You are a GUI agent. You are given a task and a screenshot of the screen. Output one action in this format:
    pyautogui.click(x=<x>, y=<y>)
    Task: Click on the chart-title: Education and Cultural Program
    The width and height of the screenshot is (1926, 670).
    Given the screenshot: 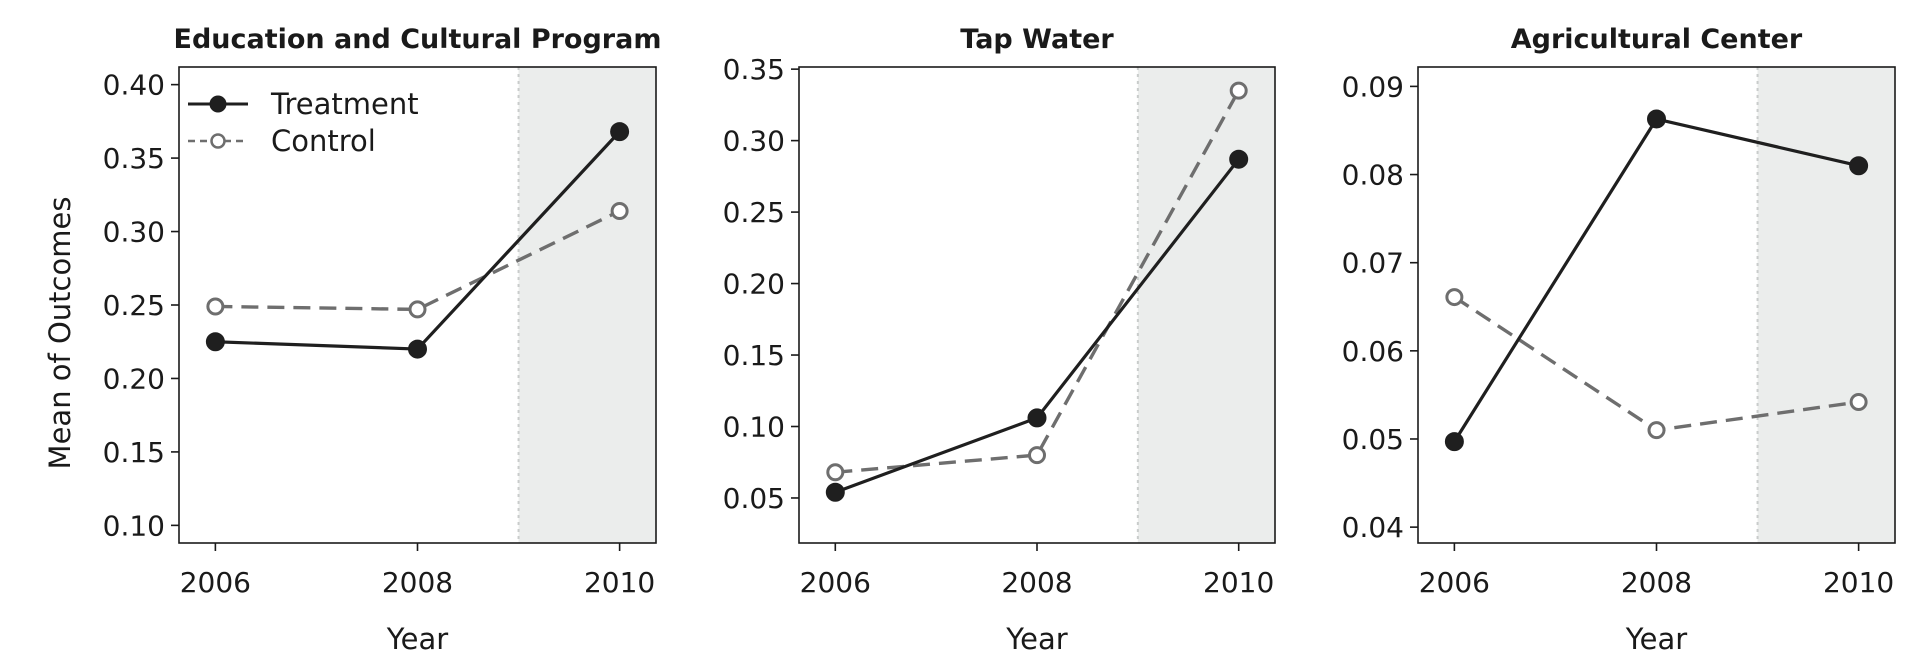 What is the action you would take?
    pyautogui.click(x=418, y=39)
    